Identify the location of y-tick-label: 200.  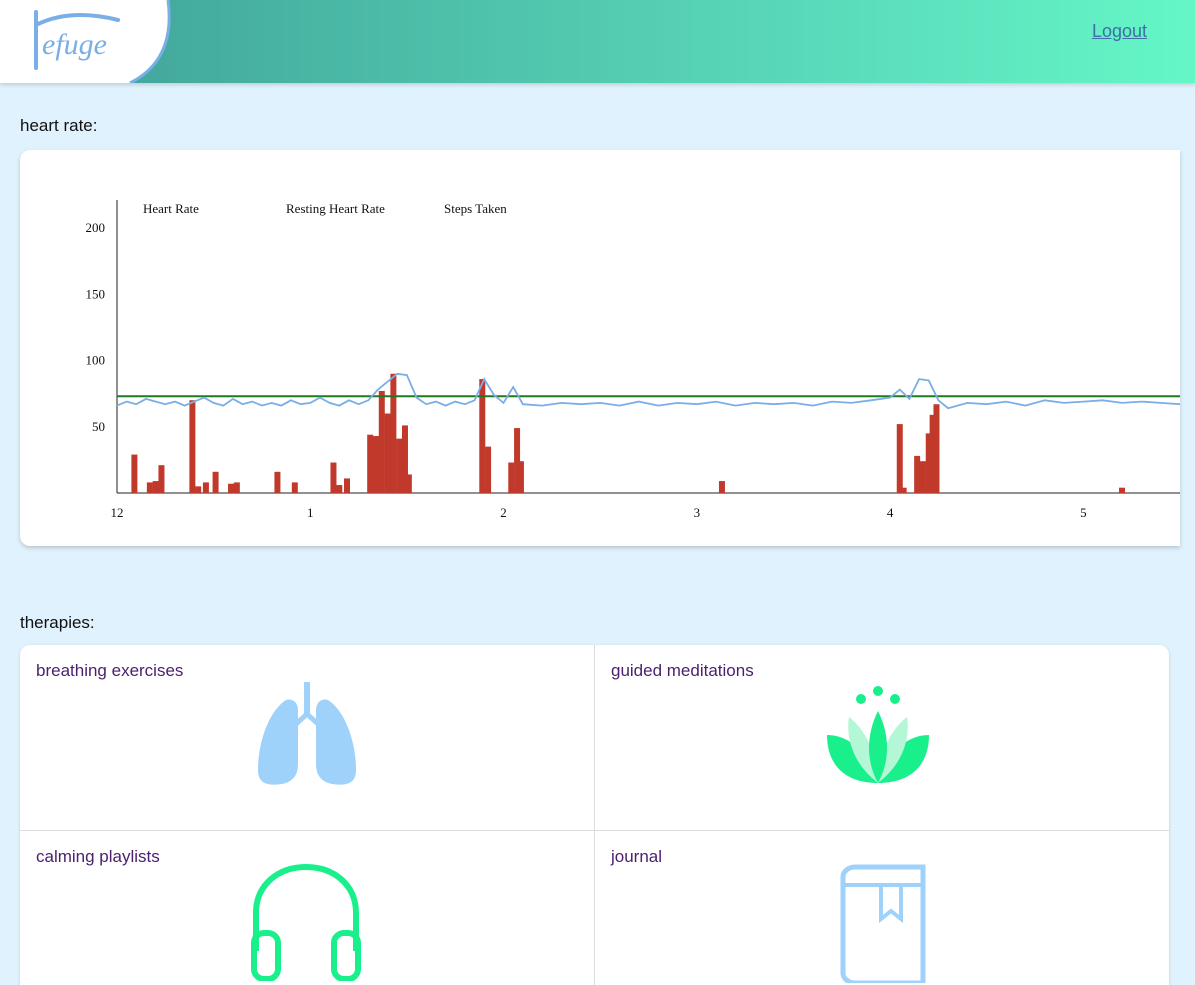
(96, 227).